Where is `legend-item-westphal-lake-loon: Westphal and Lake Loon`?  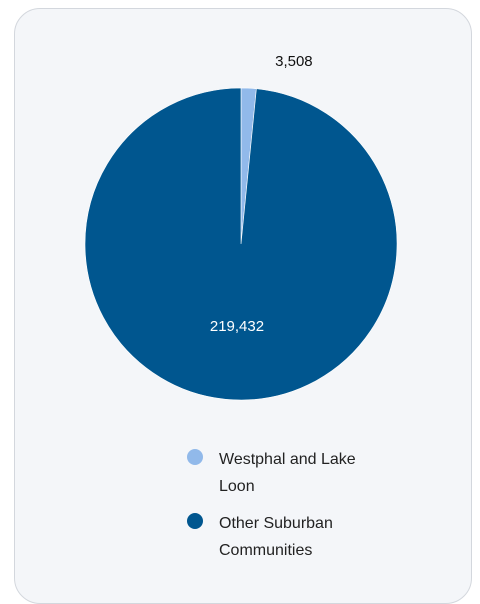 legend-item-westphal-lake-loon: Westphal and Lake Loon is located at coordinates (287, 473).